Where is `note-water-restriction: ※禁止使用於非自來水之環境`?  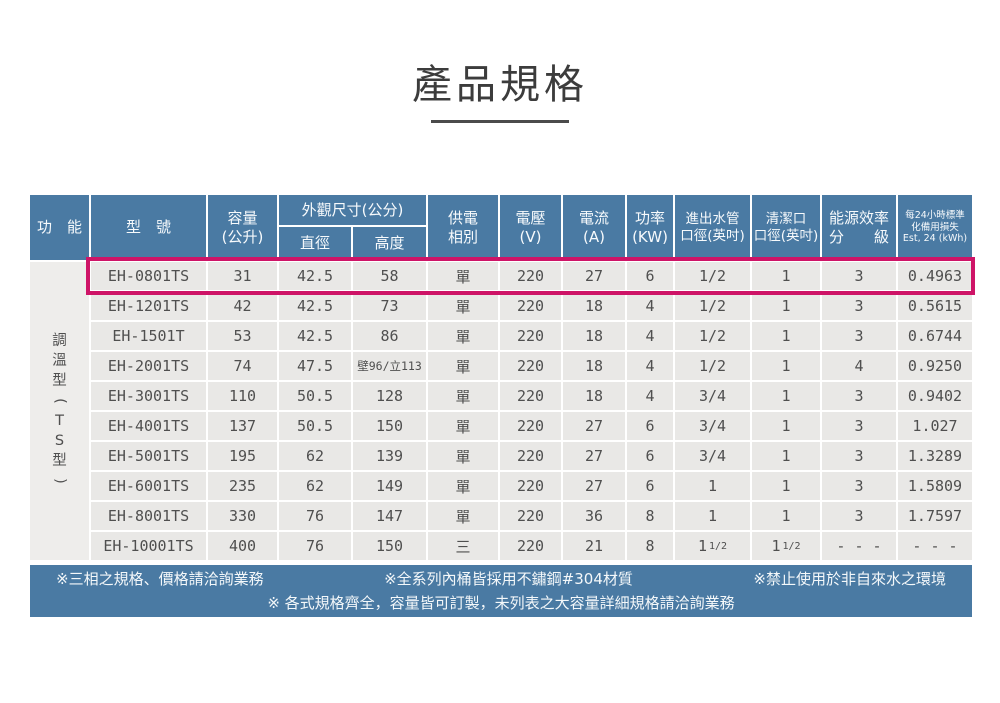
note-water-restriction: ※禁止使用於非自來水之環境 is located at coordinates (849, 579).